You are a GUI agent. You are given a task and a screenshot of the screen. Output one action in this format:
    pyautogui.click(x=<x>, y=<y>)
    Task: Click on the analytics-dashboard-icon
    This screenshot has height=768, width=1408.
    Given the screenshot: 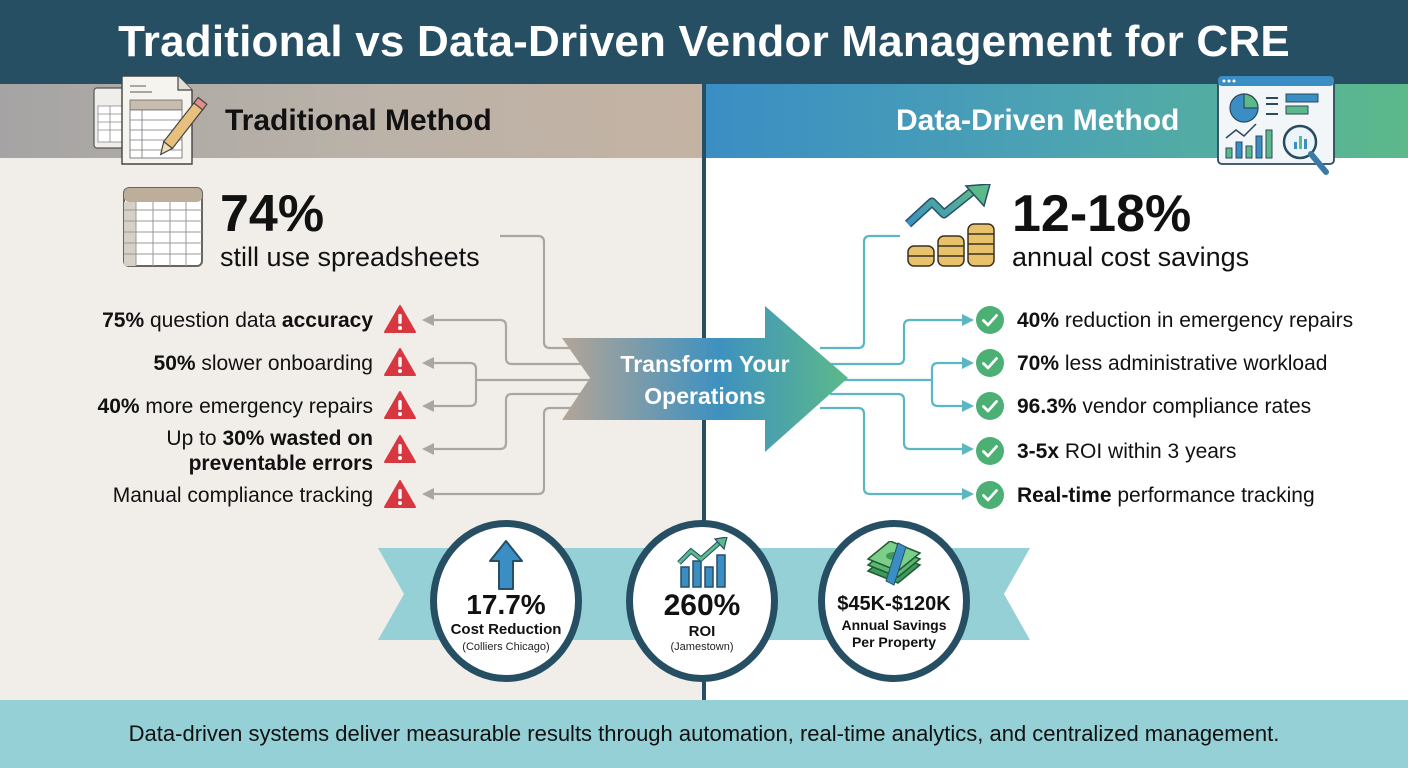 What is the action you would take?
    pyautogui.click(x=1276, y=125)
    